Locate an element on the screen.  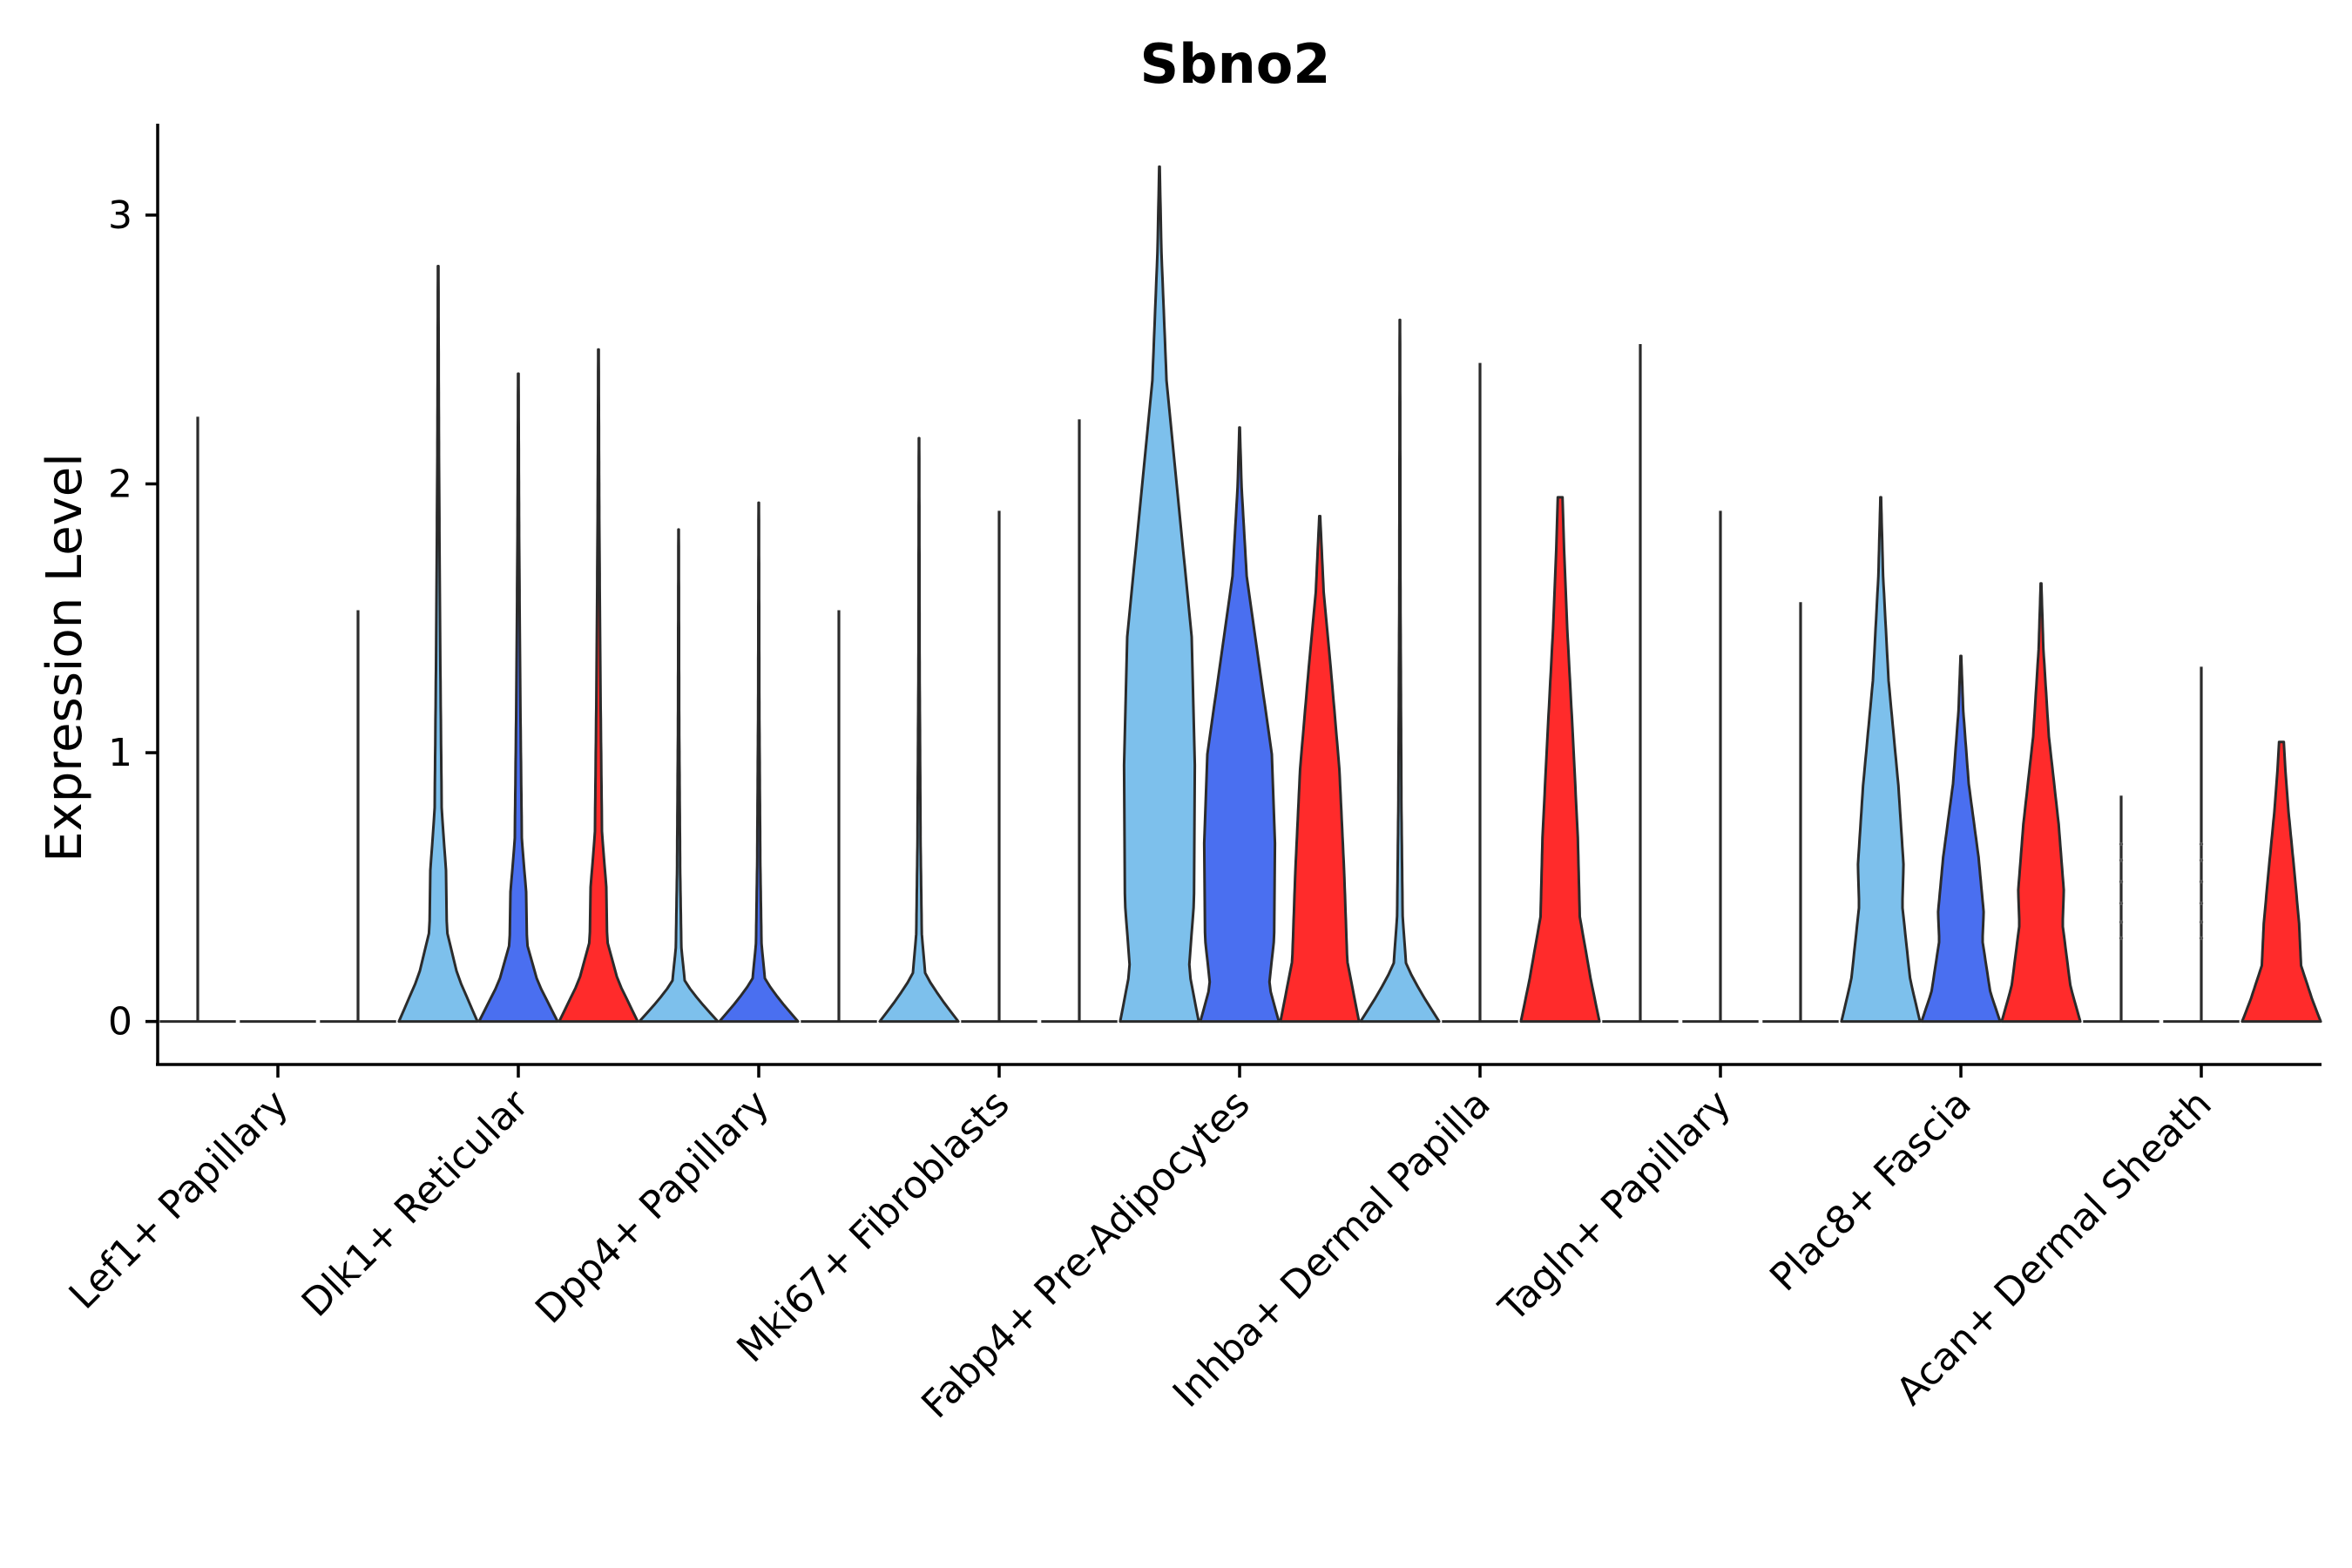
violin-2-group1 is located at coordinates (438, 644).